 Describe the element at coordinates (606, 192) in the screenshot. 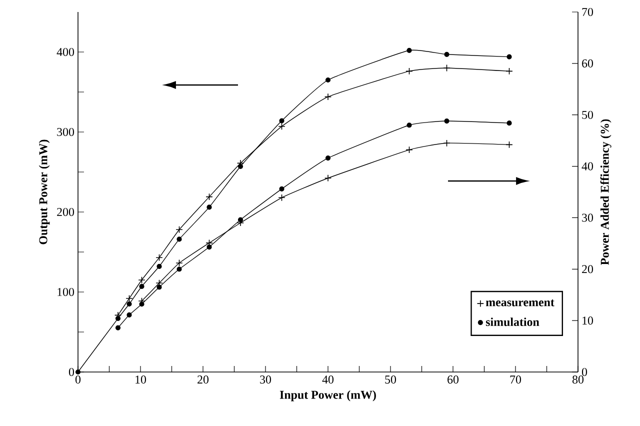

I see `y2-axis-title: Power Added Efficiency (%)` at that location.